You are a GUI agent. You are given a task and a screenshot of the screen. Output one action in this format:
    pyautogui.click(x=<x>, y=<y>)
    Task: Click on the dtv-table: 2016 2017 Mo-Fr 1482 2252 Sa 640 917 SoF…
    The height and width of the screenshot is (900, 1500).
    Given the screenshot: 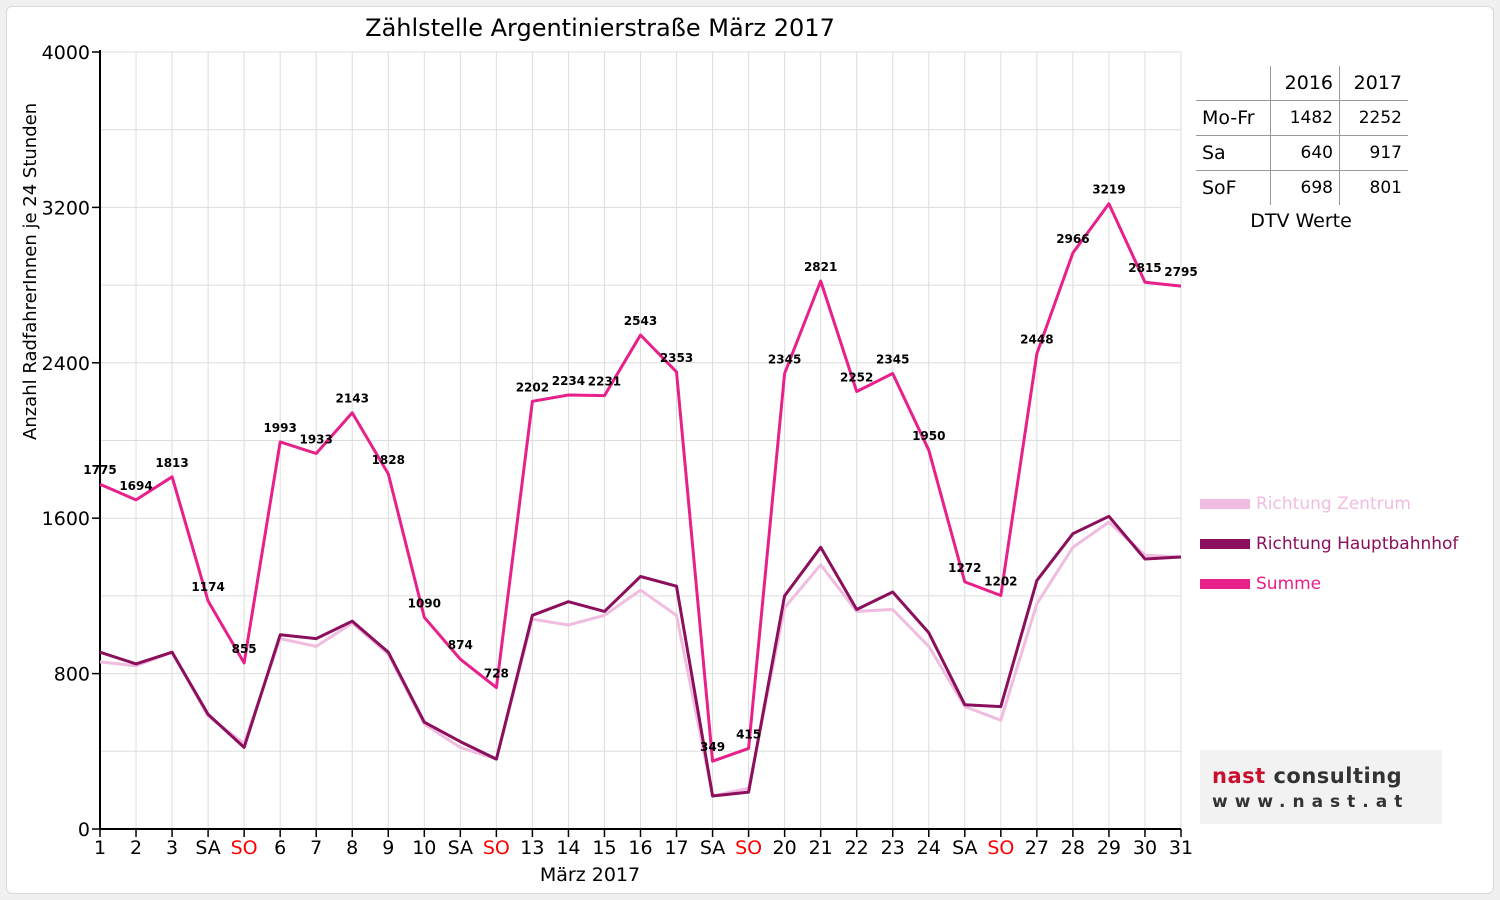 What is the action you would take?
    pyautogui.click(x=1302, y=135)
    